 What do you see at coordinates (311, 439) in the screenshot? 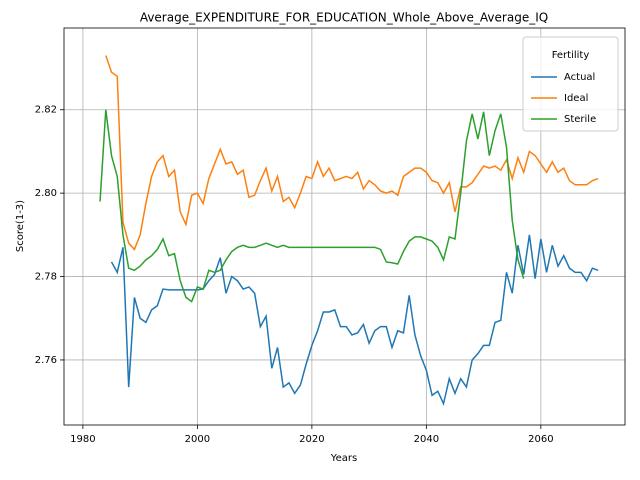
I see `x-tick-label: 2020` at bounding box center [311, 439].